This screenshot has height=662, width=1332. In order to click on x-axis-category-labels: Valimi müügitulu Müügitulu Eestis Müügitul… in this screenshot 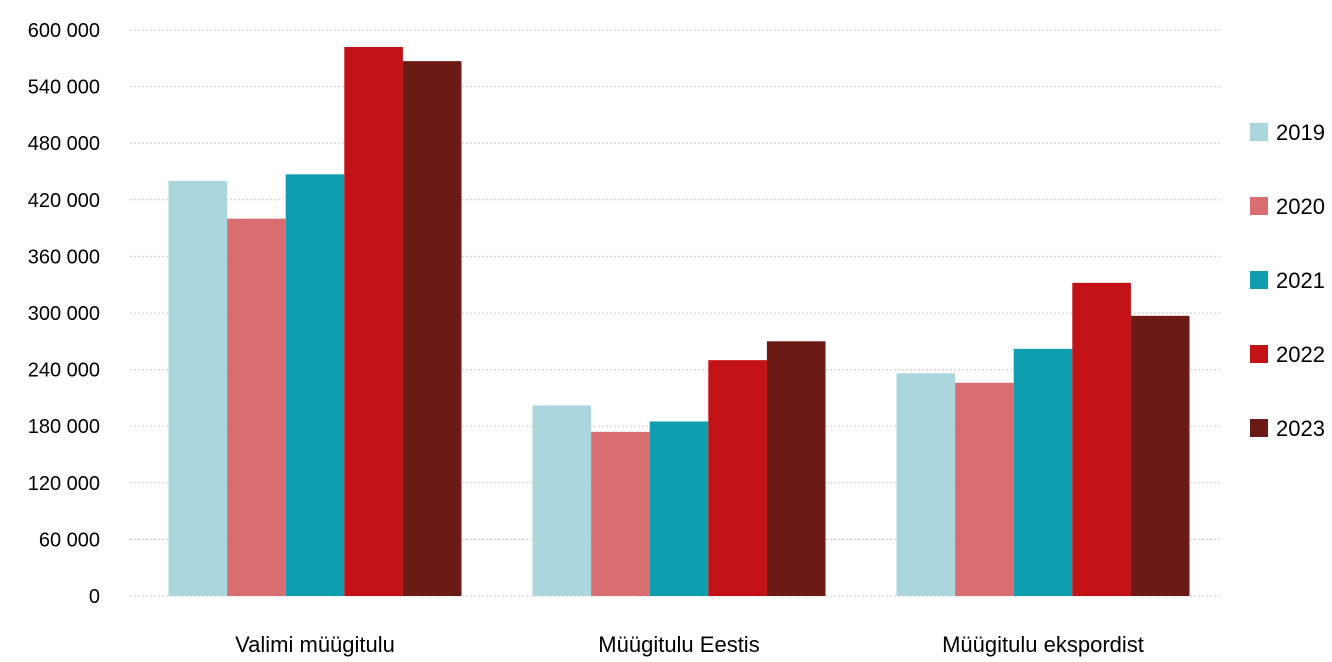, I will do `click(689, 644)`.